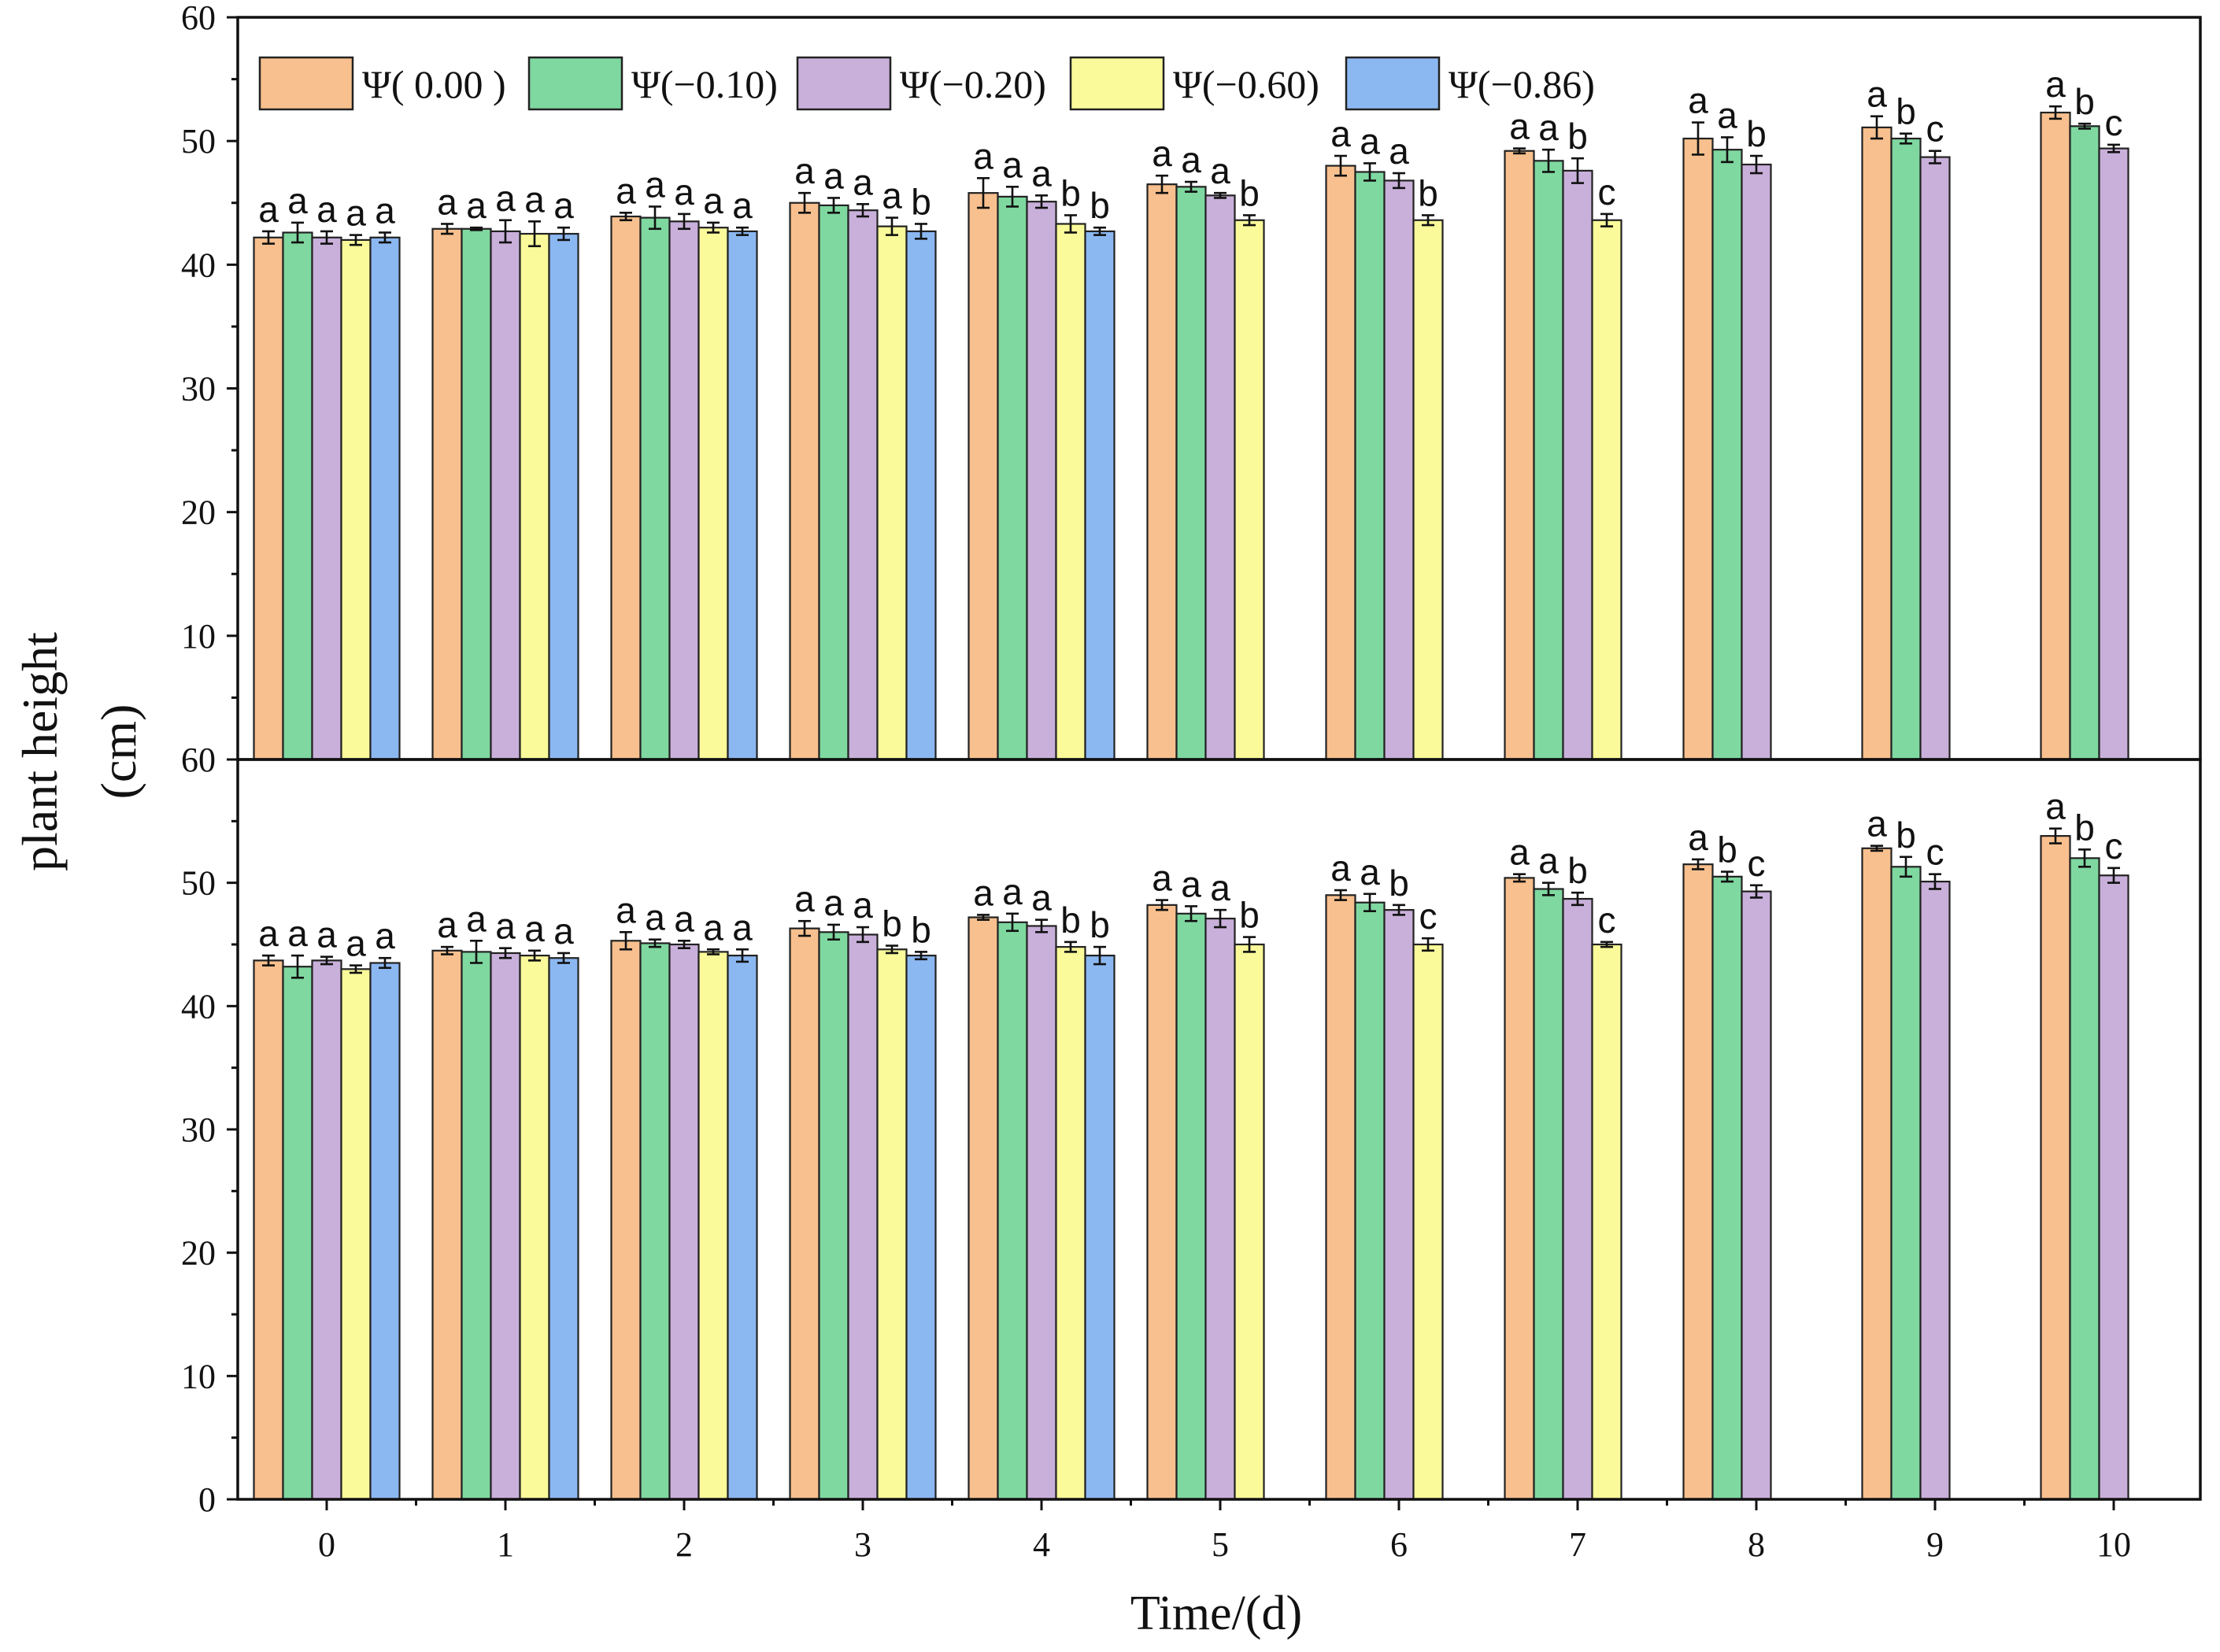 This screenshot has height=1652, width=2220. What do you see at coordinates (1220, 1545) in the screenshot?
I see `x-tick-label: 5` at bounding box center [1220, 1545].